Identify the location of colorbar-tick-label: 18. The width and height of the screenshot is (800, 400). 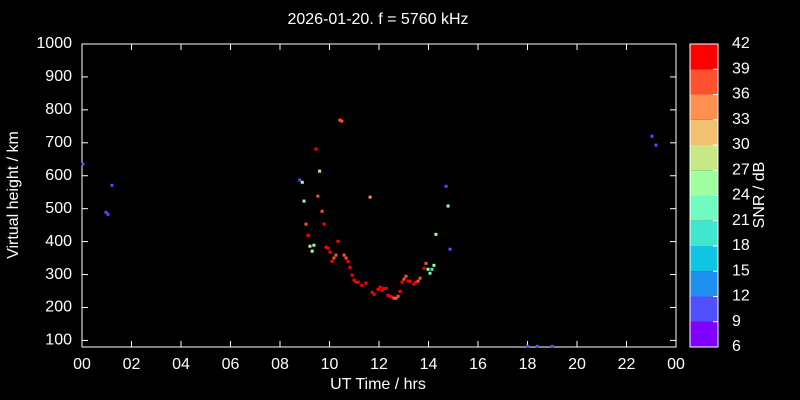
(741, 245).